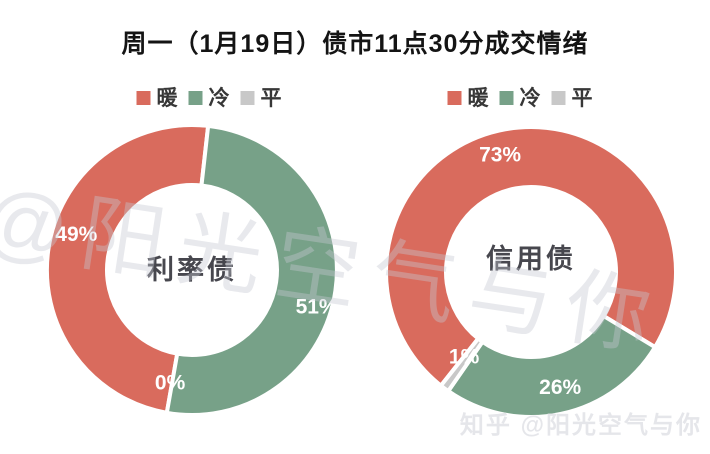  What do you see at coordinates (170, 382) in the screenshot?
I see `slice-label-利率债-平: 0%` at bounding box center [170, 382].